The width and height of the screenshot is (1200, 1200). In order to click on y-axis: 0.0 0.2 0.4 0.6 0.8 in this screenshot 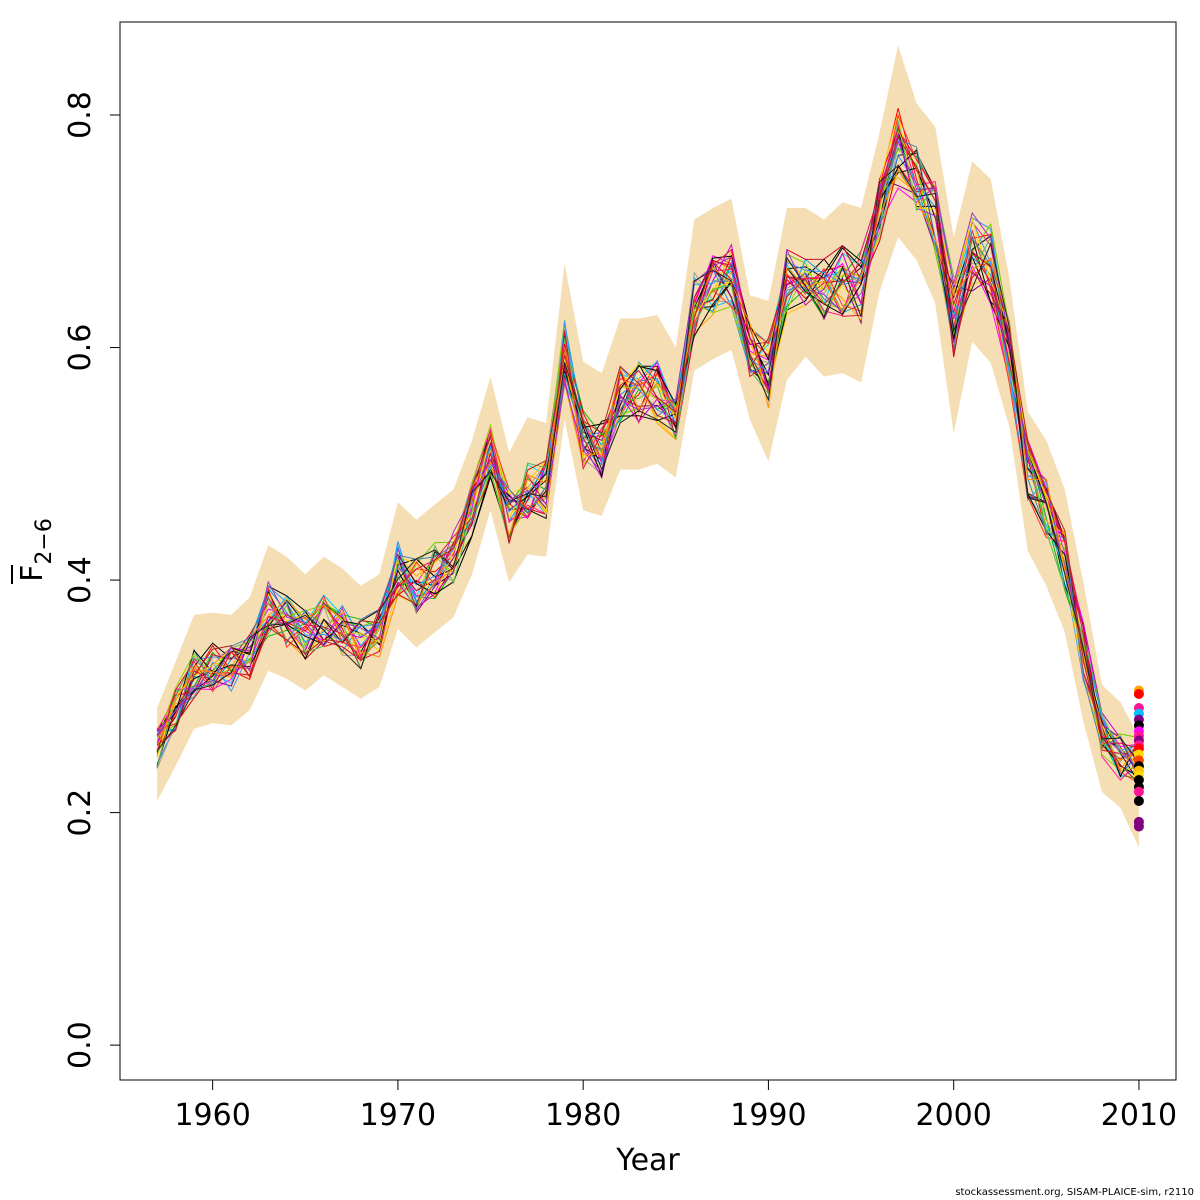, I will do `click(91, 580)`.